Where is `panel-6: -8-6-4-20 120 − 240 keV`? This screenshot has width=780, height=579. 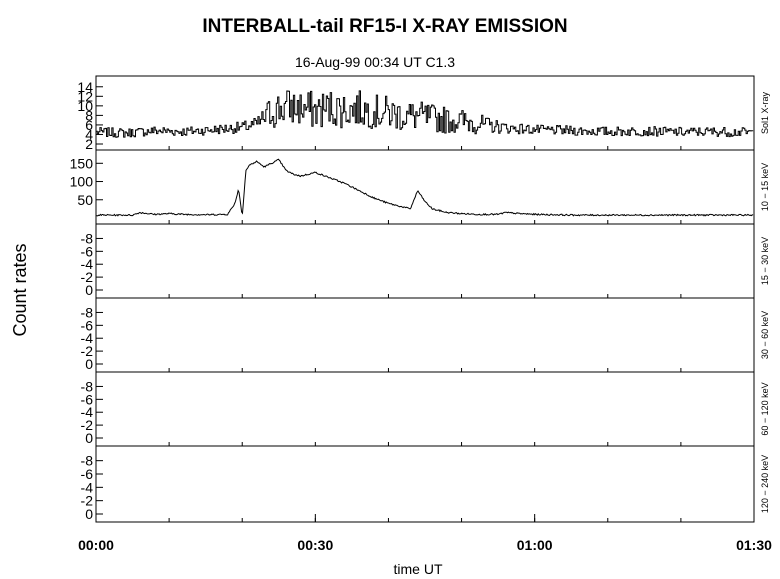 panel-6: -8-6-4-20 120 − 240 keV is located at coordinates (425, 484).